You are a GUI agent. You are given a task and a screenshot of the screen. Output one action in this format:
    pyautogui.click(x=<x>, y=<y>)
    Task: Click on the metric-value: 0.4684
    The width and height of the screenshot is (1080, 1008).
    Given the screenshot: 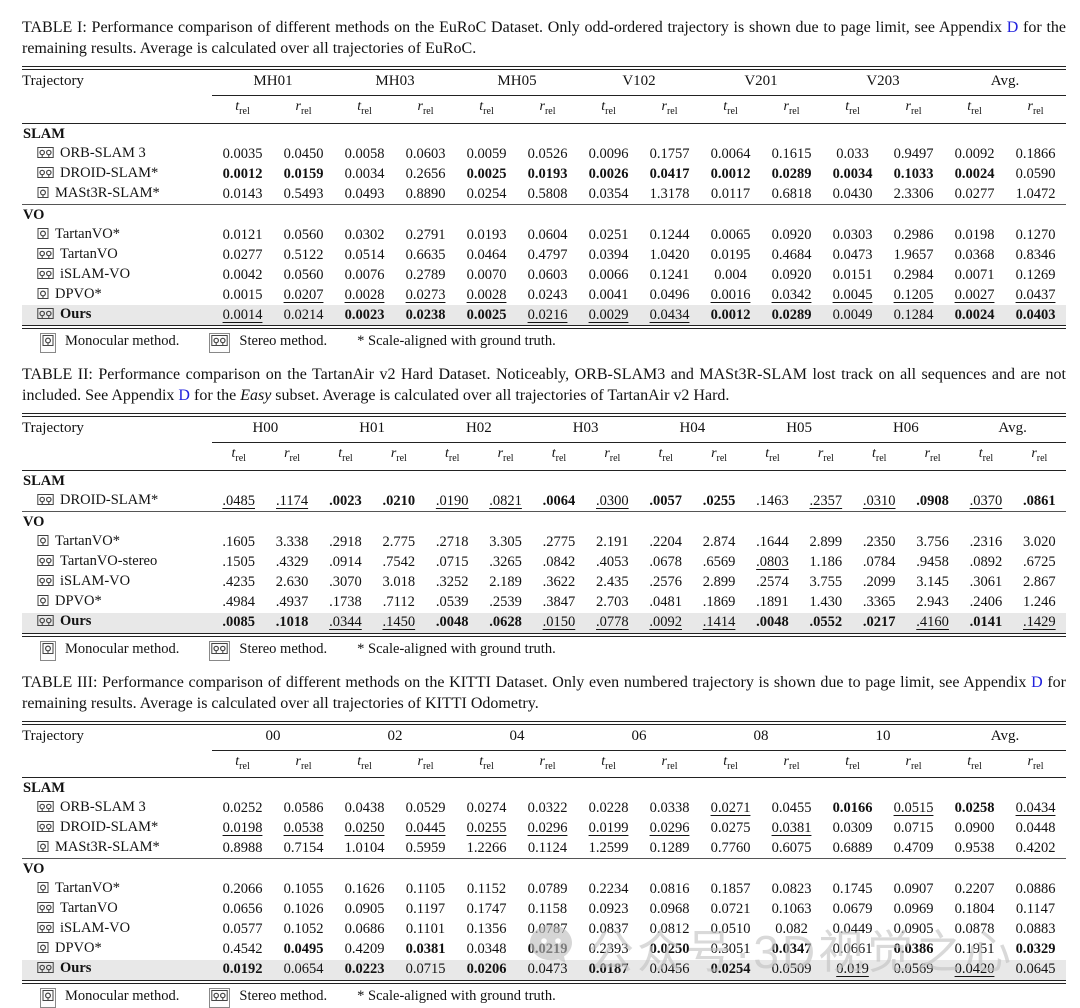 What is the action you would take?
    pyautogui.click(x=791, y=254)
    